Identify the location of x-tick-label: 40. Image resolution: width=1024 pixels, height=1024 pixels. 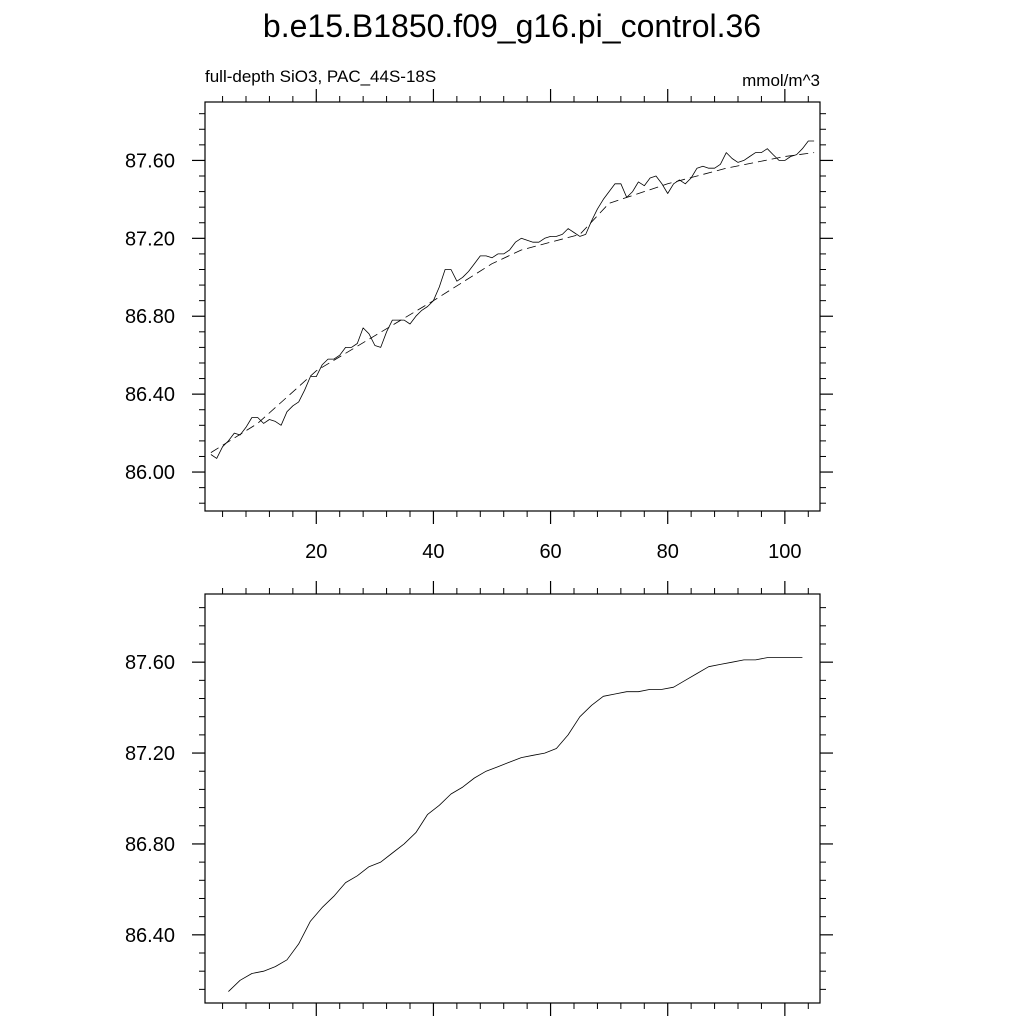
(433, 552).